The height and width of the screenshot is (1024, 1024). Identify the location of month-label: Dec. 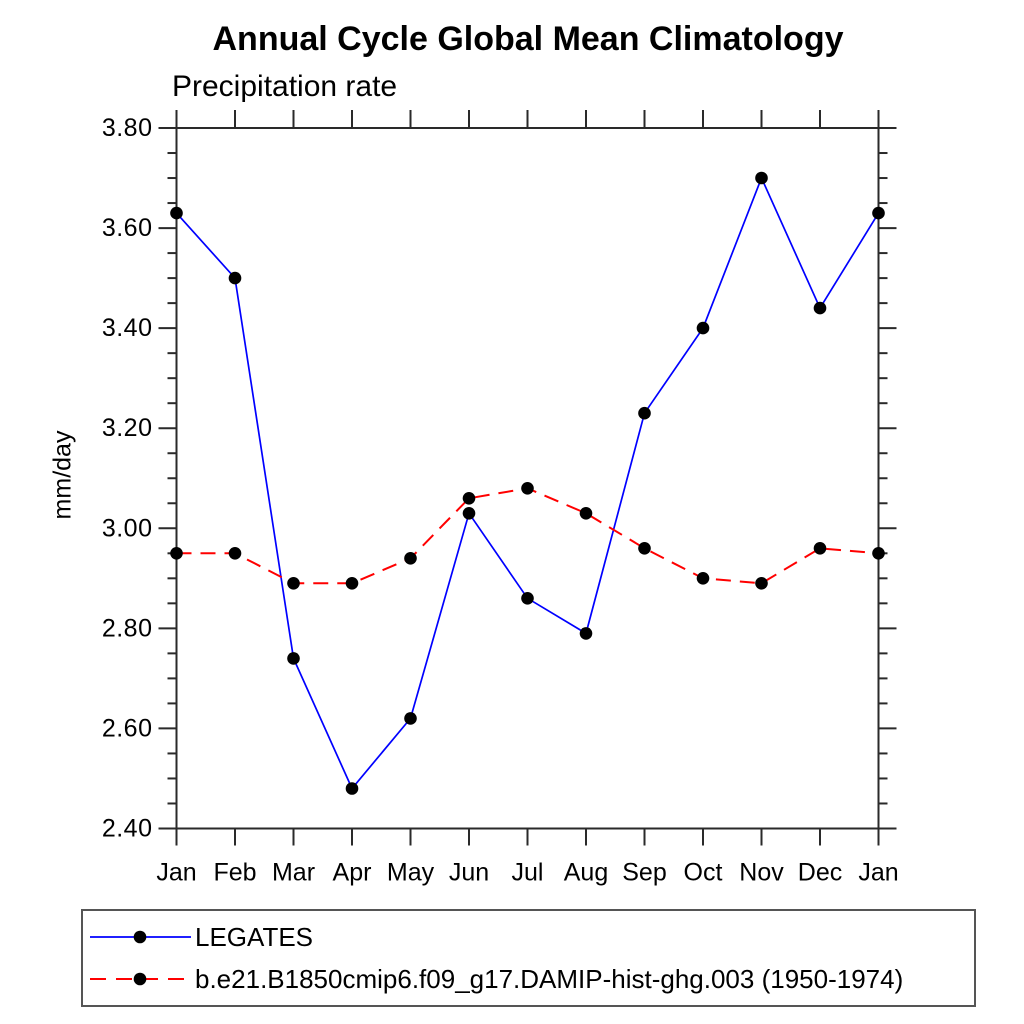
(820, 873).